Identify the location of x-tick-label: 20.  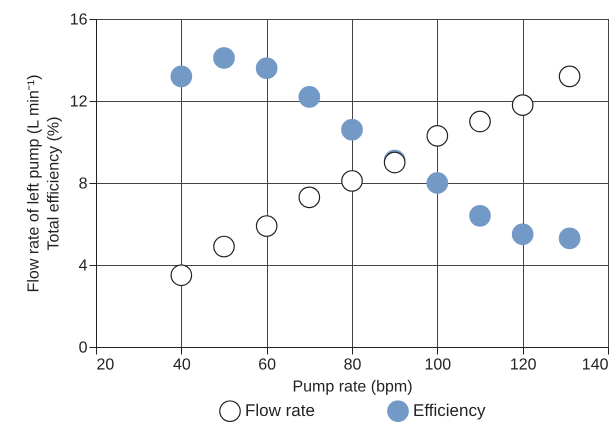
(105, 365).